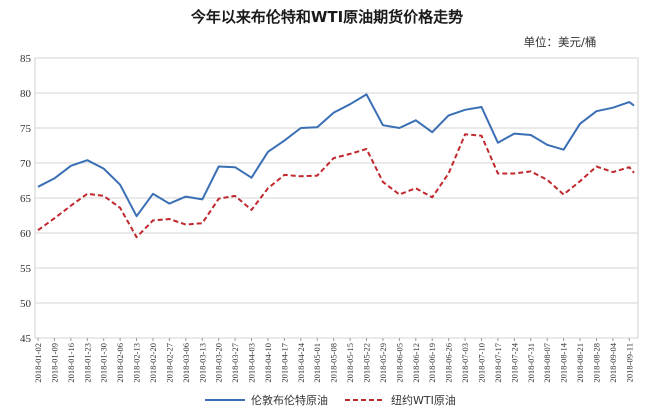 The height and width of the screenshot is (420, 655). I want to click on unit-label: 单位：美元/桶, so click(560, 42).